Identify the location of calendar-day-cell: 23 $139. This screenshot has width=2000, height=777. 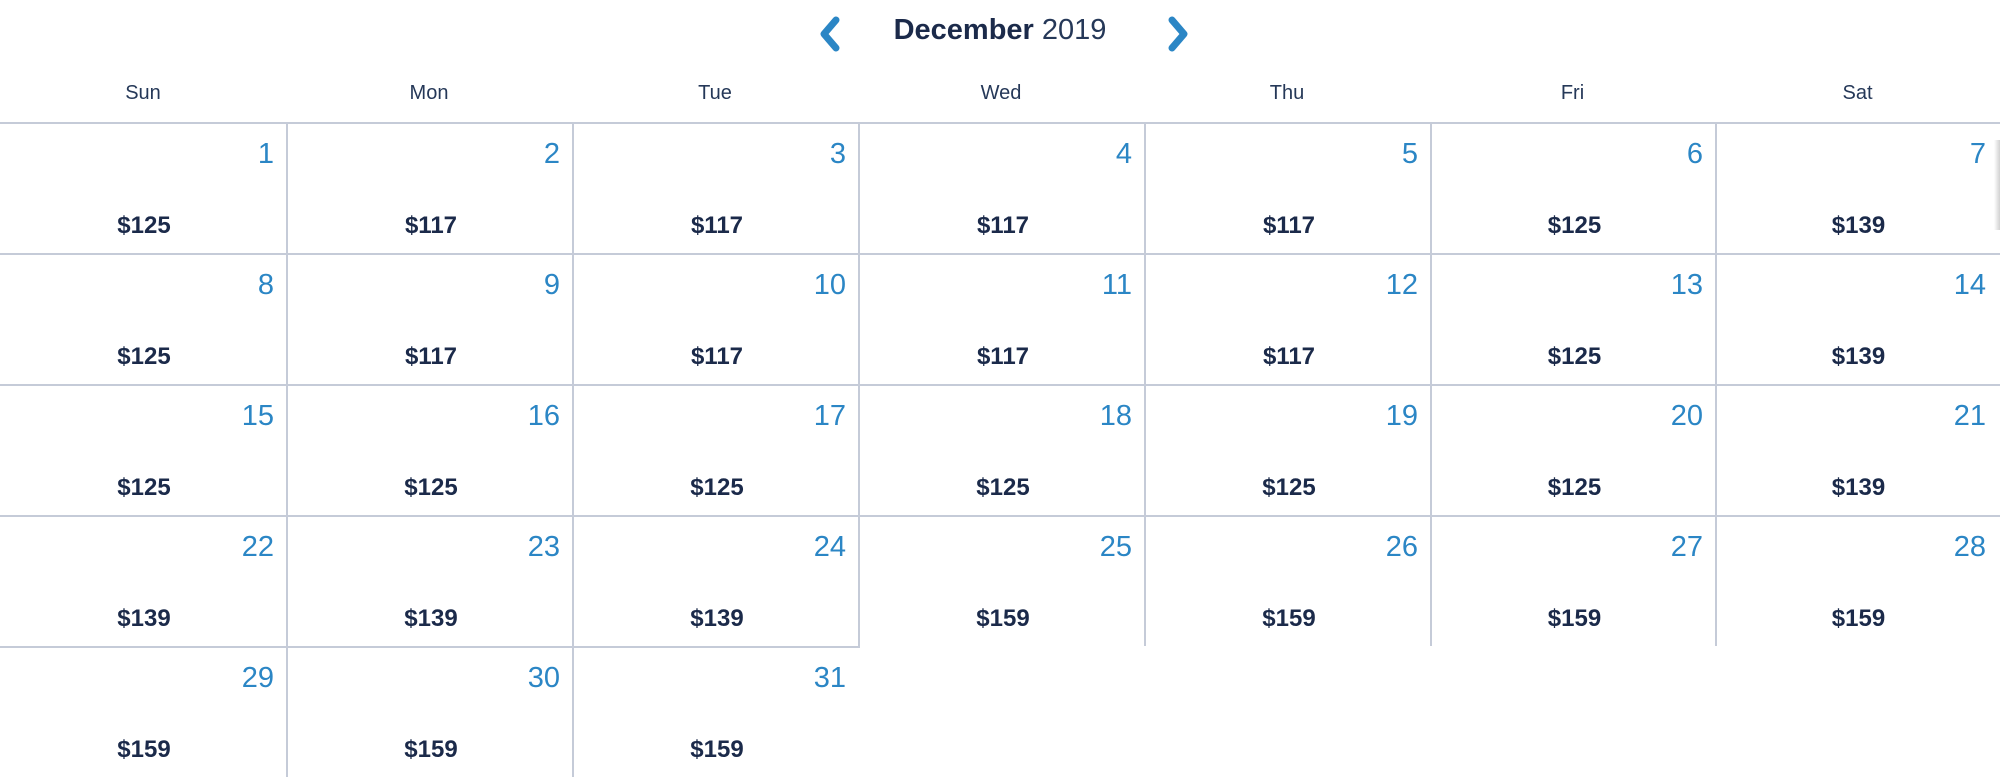
(430, 580).